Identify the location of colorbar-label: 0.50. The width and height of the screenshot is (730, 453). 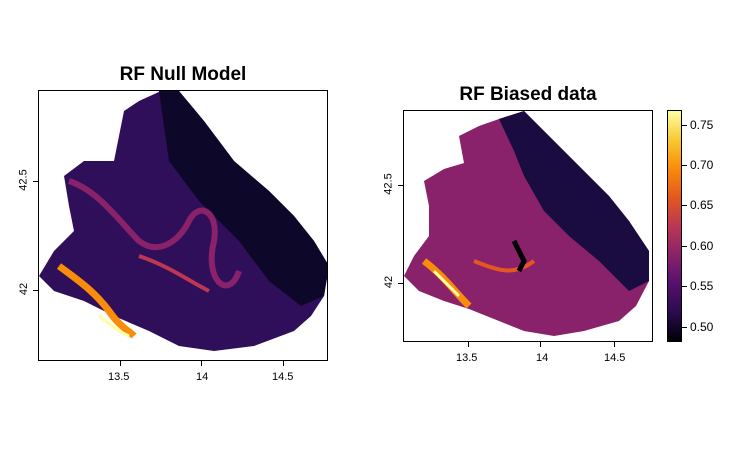
(702, 327).